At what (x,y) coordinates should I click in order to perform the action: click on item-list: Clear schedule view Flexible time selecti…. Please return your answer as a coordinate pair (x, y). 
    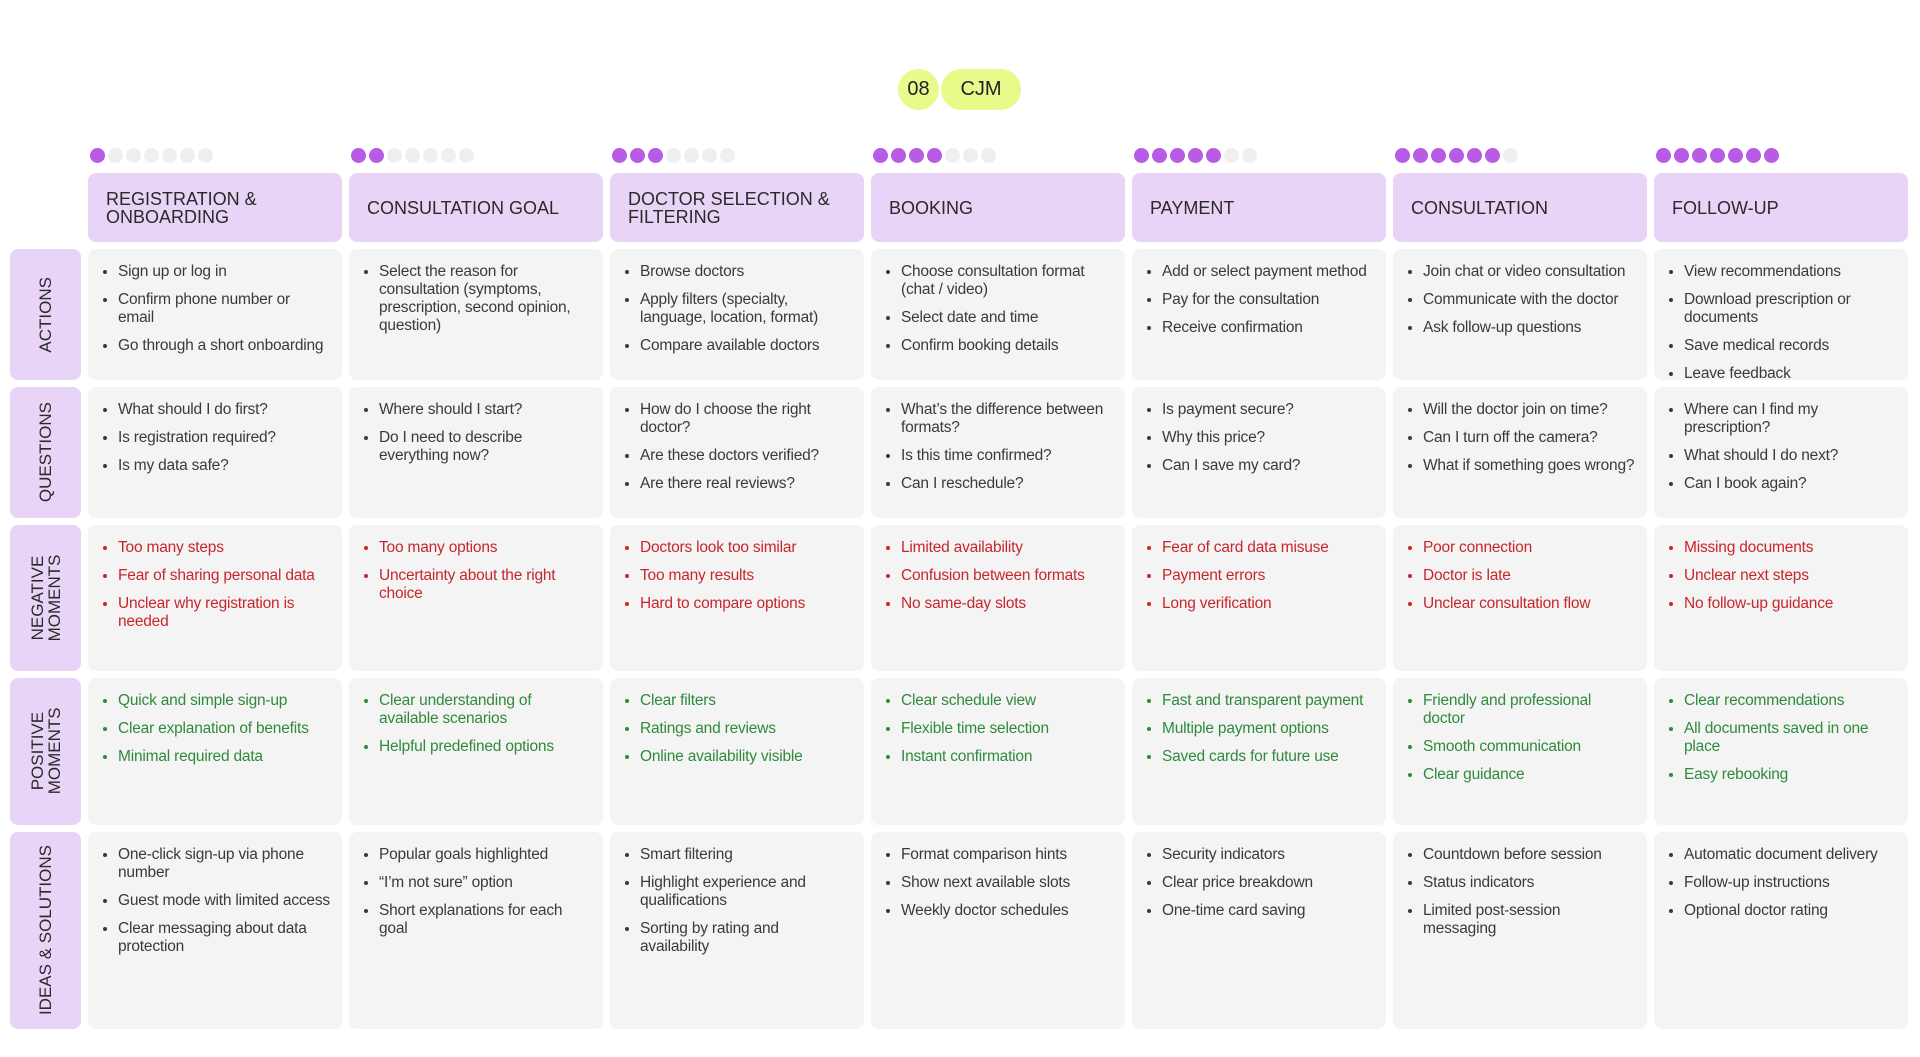
    Looking at the image, I should click on (999, 729).